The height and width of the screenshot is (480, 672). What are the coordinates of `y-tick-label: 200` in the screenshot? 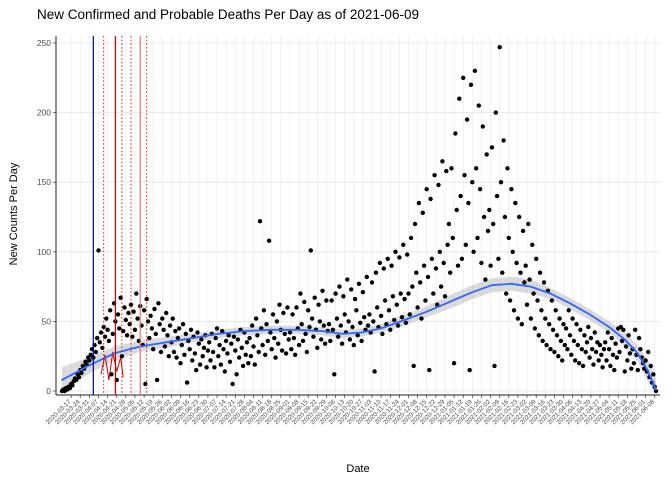 It's located at (44, 113).